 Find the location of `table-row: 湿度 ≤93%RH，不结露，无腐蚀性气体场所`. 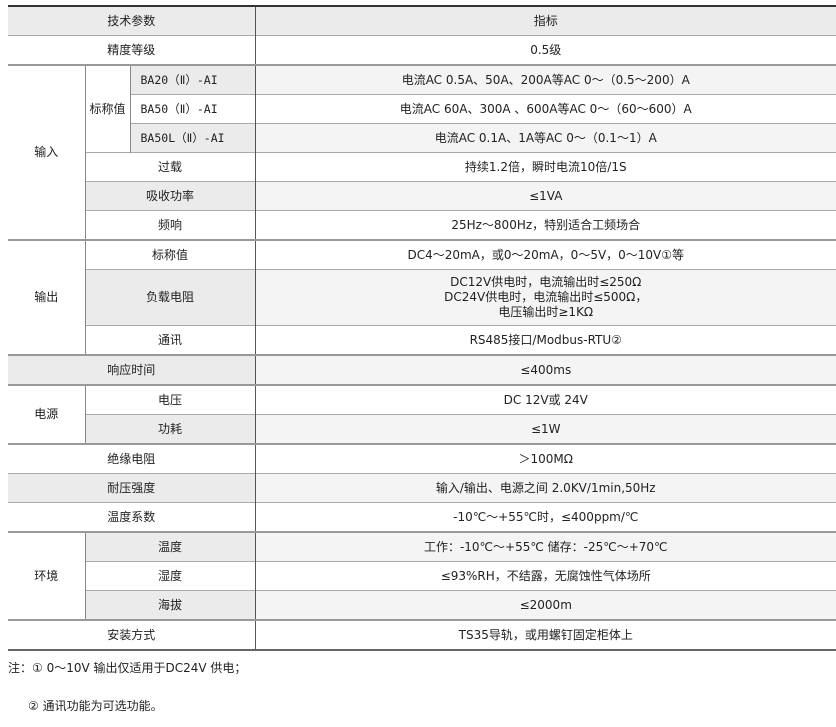

table-row: 湿度 ≤93%RH，不结露，无腐蚀性气体场所 is located at coordinates (422, 576).